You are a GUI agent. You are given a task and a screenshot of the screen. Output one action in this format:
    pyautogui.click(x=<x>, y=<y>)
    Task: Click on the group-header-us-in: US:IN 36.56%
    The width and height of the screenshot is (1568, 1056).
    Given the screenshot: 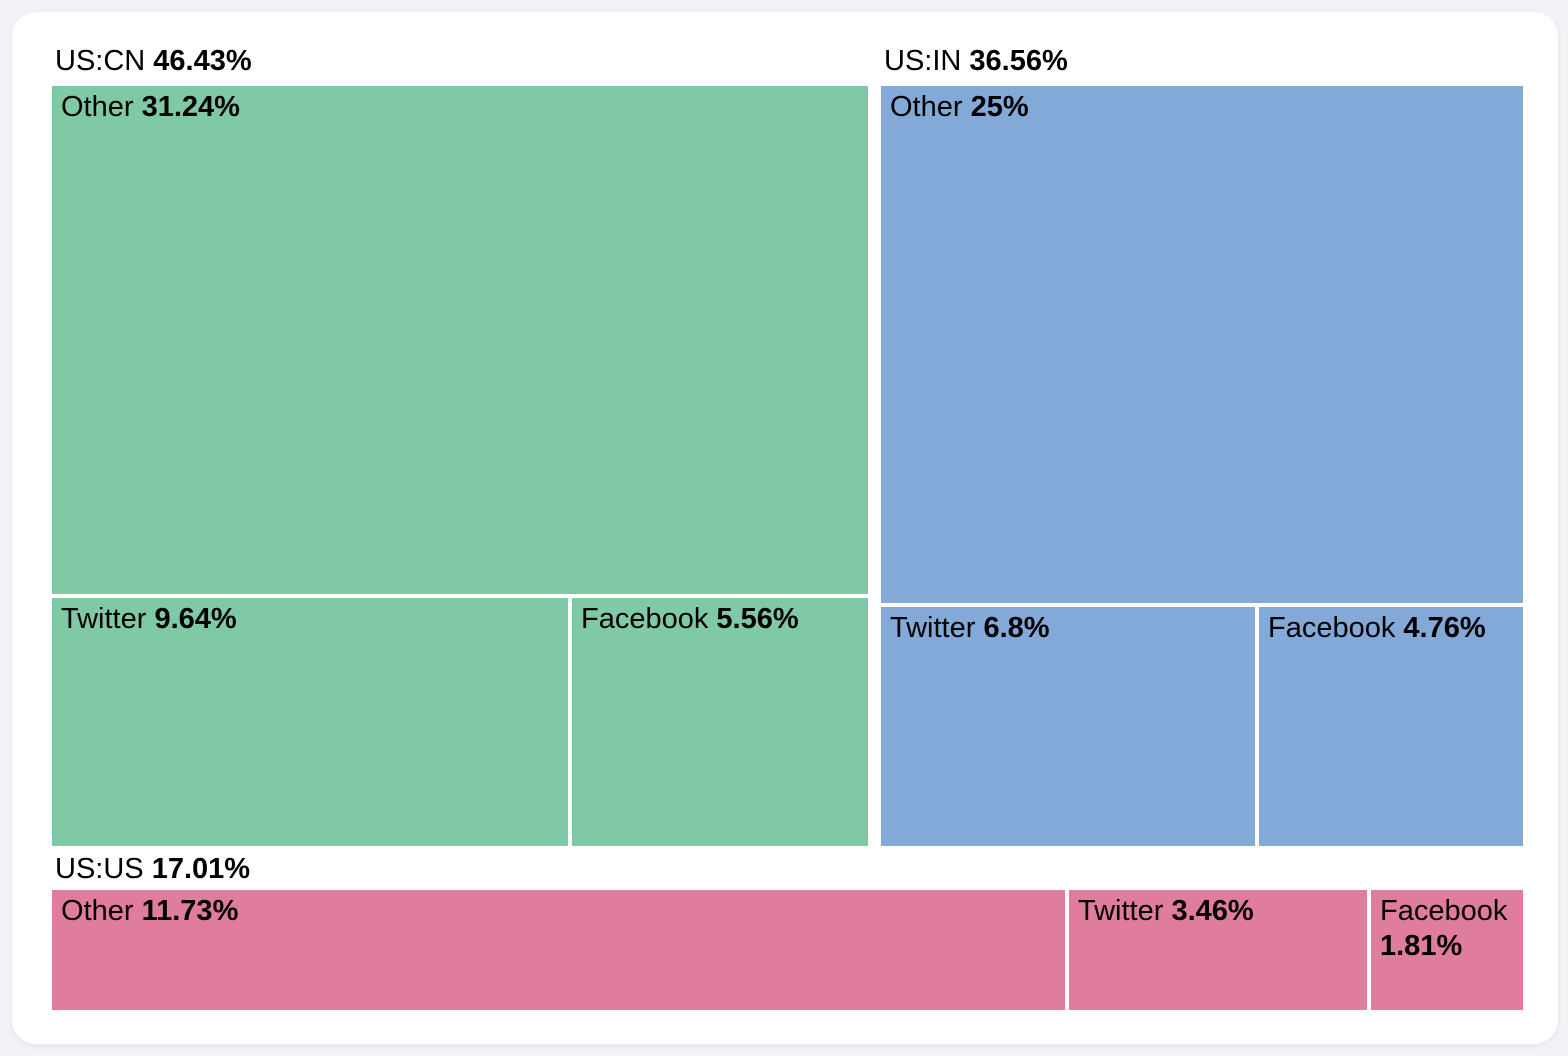 What is the action you would take?
    pyautogui.click(x=1202, y=64)
    